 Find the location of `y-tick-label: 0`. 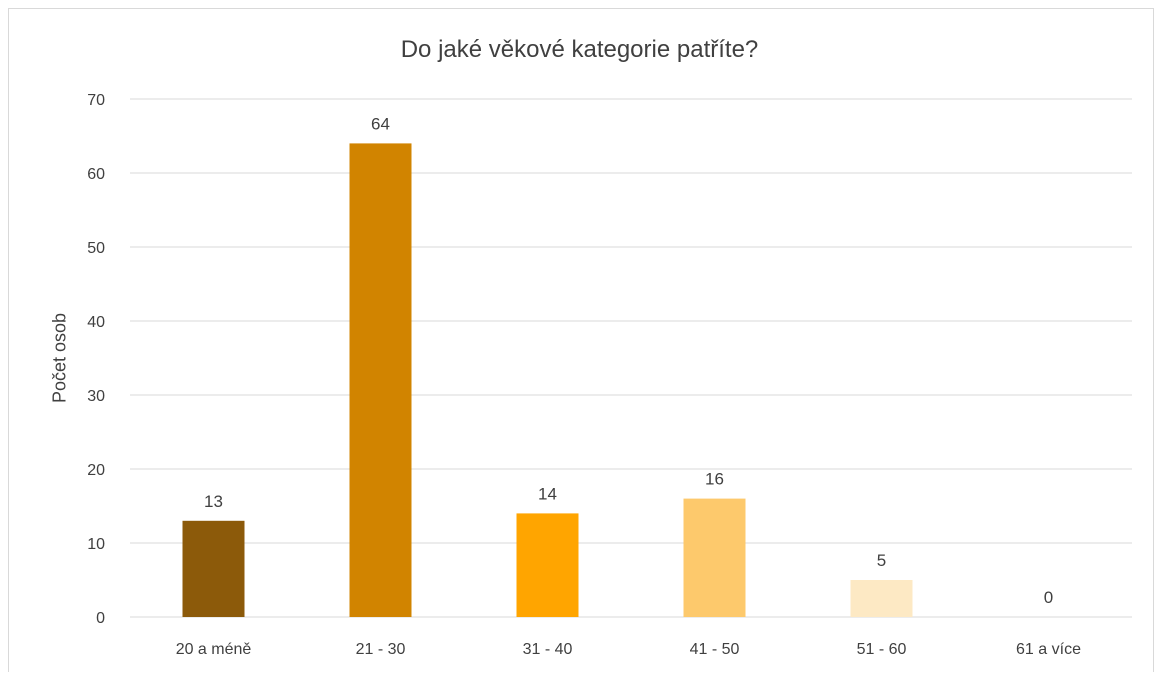

y-tick-label: 0 is located at coordinates (100, 618).